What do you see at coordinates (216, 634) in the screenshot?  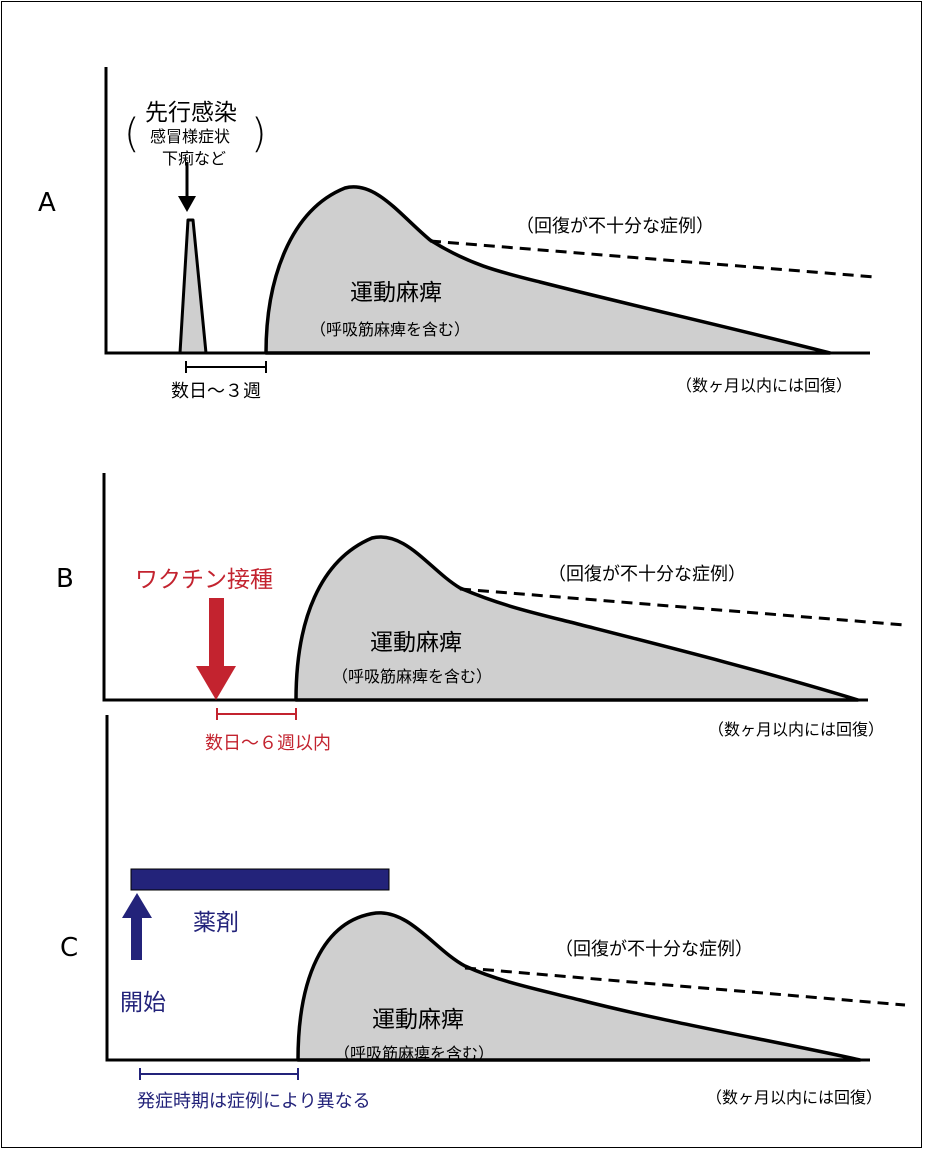 I see `panel-b-vaccine-arrow-shaft` at bounding box center [216, 634].